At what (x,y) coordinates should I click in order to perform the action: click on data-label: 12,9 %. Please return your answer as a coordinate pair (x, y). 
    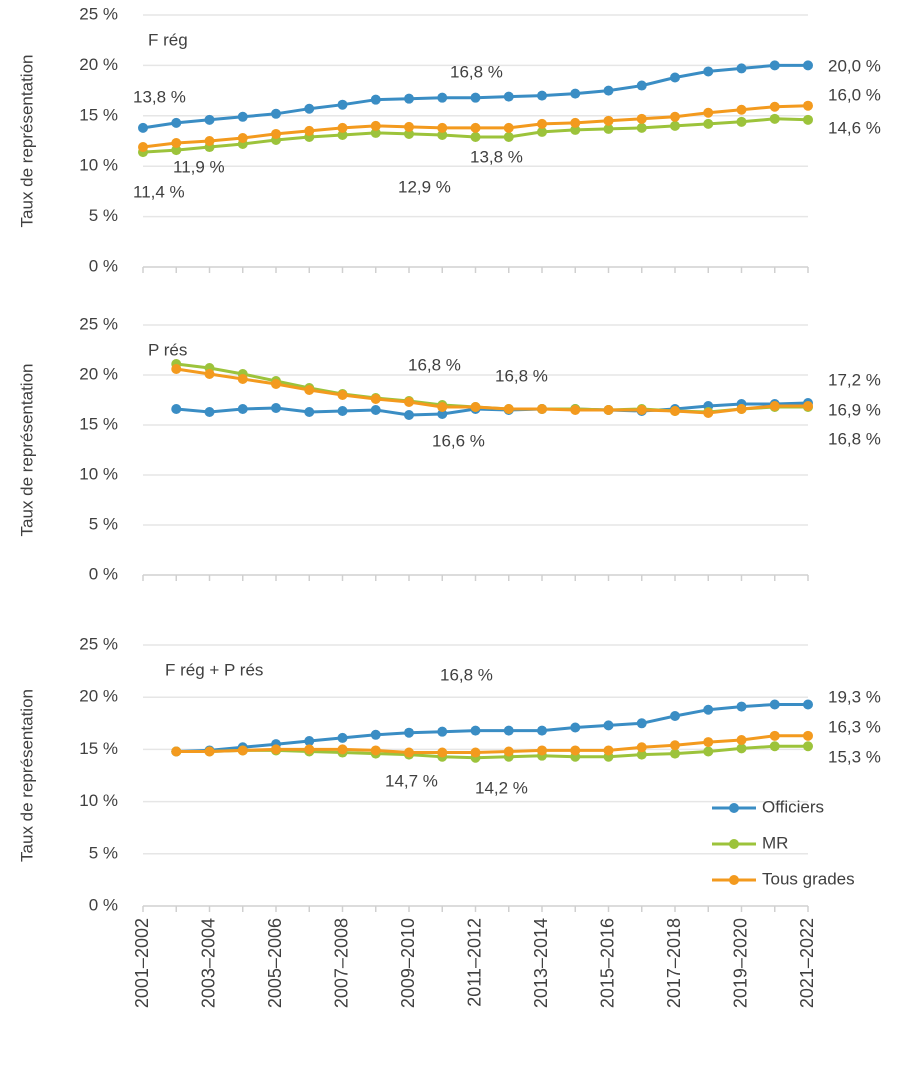
    Looking at the image, I should click on (424, 186).